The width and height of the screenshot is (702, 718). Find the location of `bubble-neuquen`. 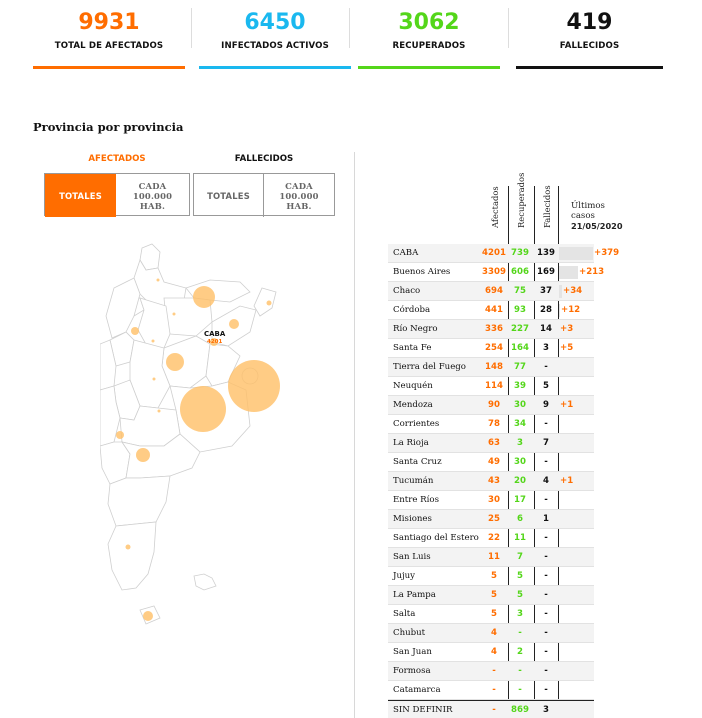

bubble-neuquen is located at coordinates (143, 455).